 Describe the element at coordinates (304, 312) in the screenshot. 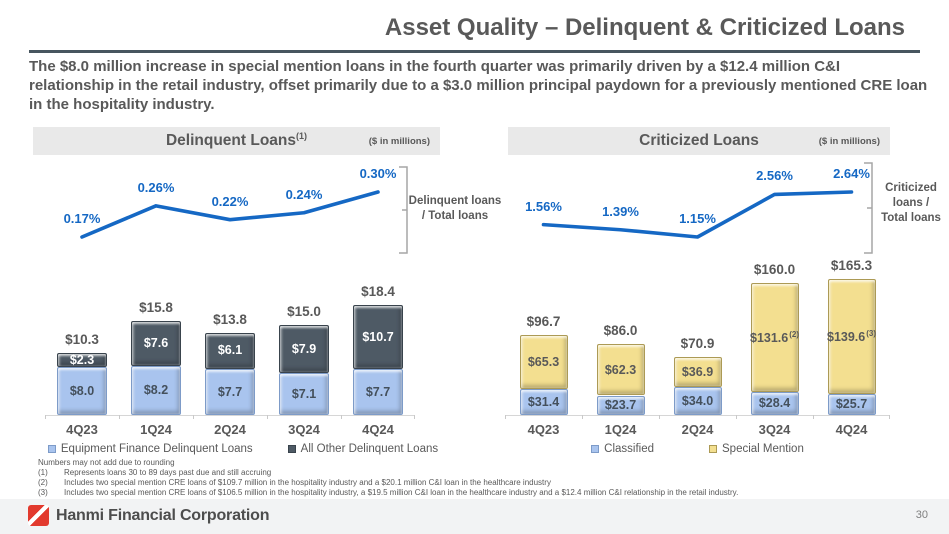

I see `bar-total-value: $15.0` at that location.